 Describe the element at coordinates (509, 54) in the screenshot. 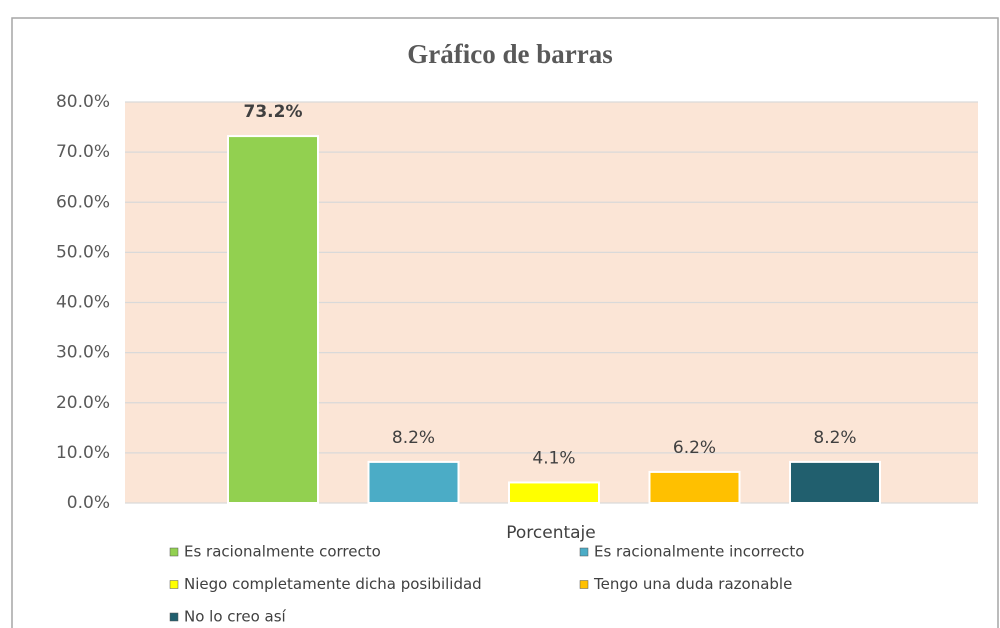

I see `chart-title: Gráfico de barras` at that location.